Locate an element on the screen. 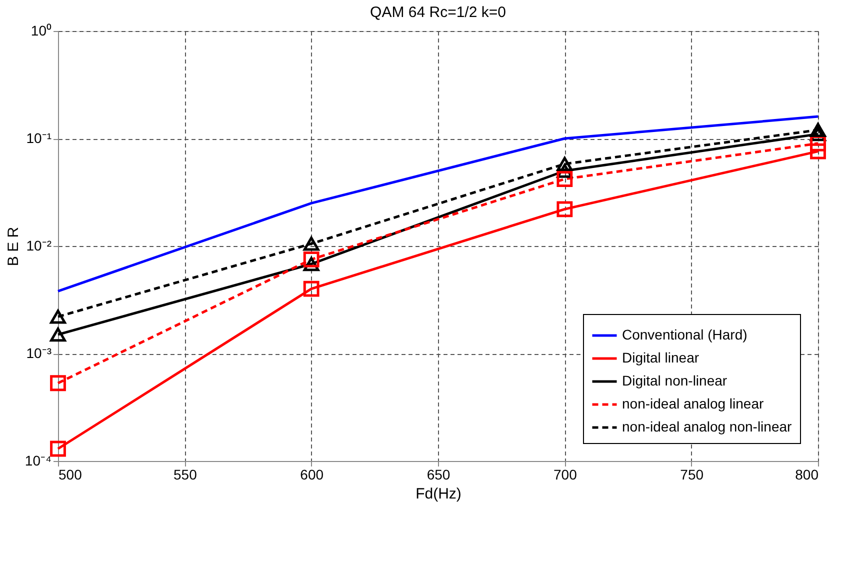 The width and height of the screenshot is (864, 587). chart-title: QAM 64 Rc=1/2 k=0 is located at coordinates (438, 12).